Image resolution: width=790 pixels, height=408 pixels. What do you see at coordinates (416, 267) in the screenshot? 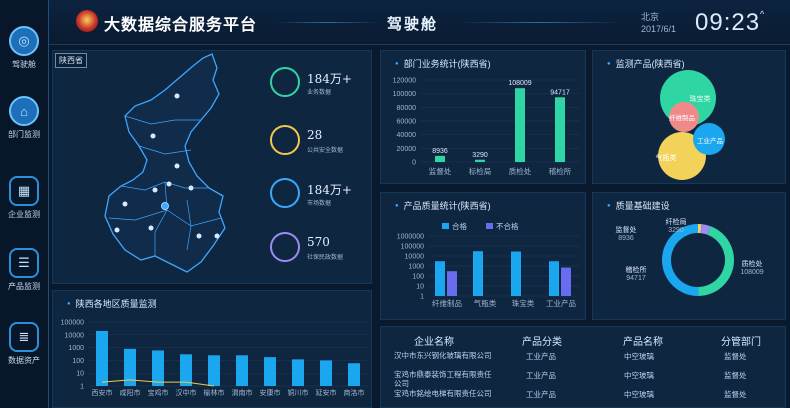
I see `y-tick-label: 1000` at bounding box center [416, 267].